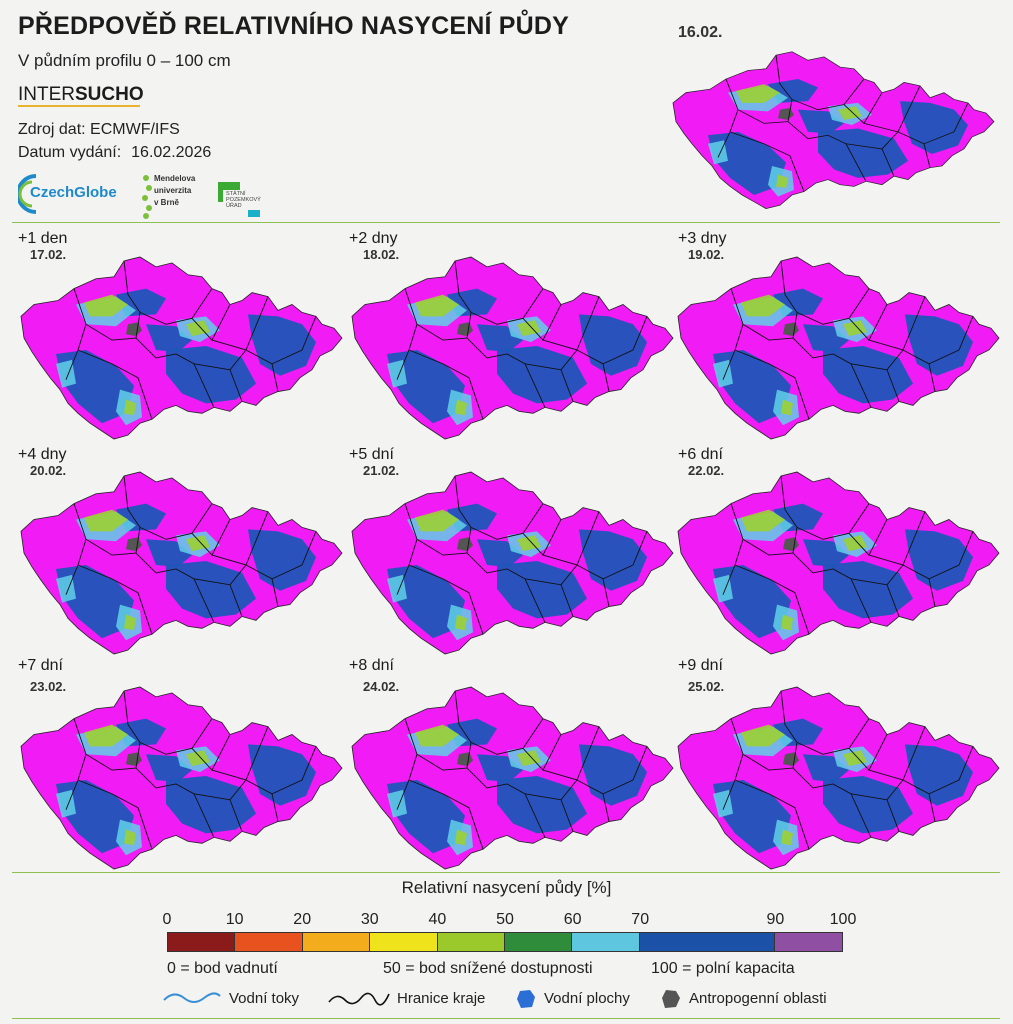 This screenshot has height=1024, width=1013. Describe the element at coordinates (381, 470) in the screenshot. I see `panel-date-day-5: 21.02.` at that location.